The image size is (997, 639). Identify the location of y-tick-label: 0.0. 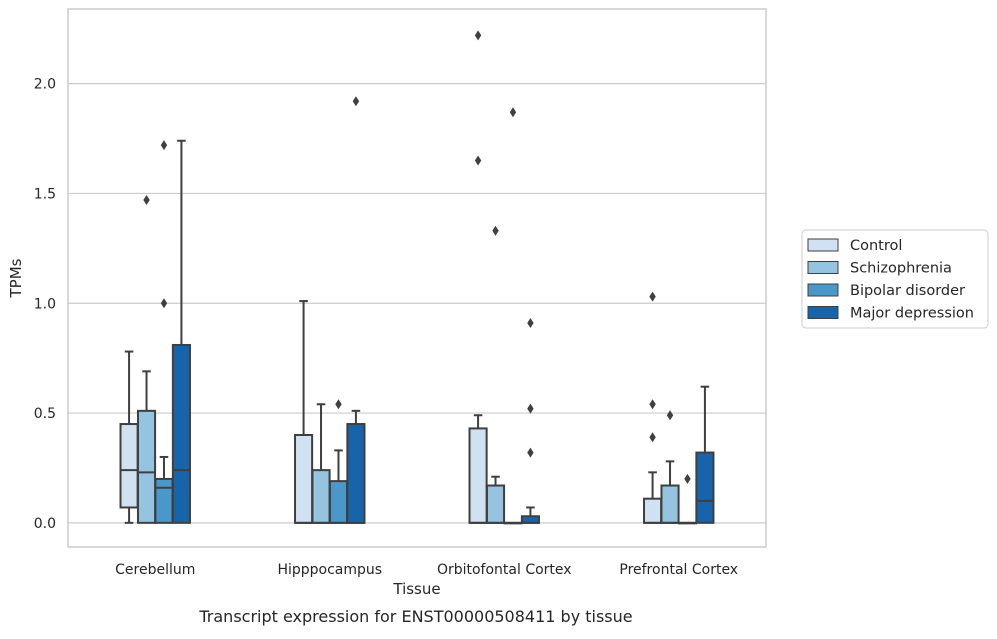
(45, 524).